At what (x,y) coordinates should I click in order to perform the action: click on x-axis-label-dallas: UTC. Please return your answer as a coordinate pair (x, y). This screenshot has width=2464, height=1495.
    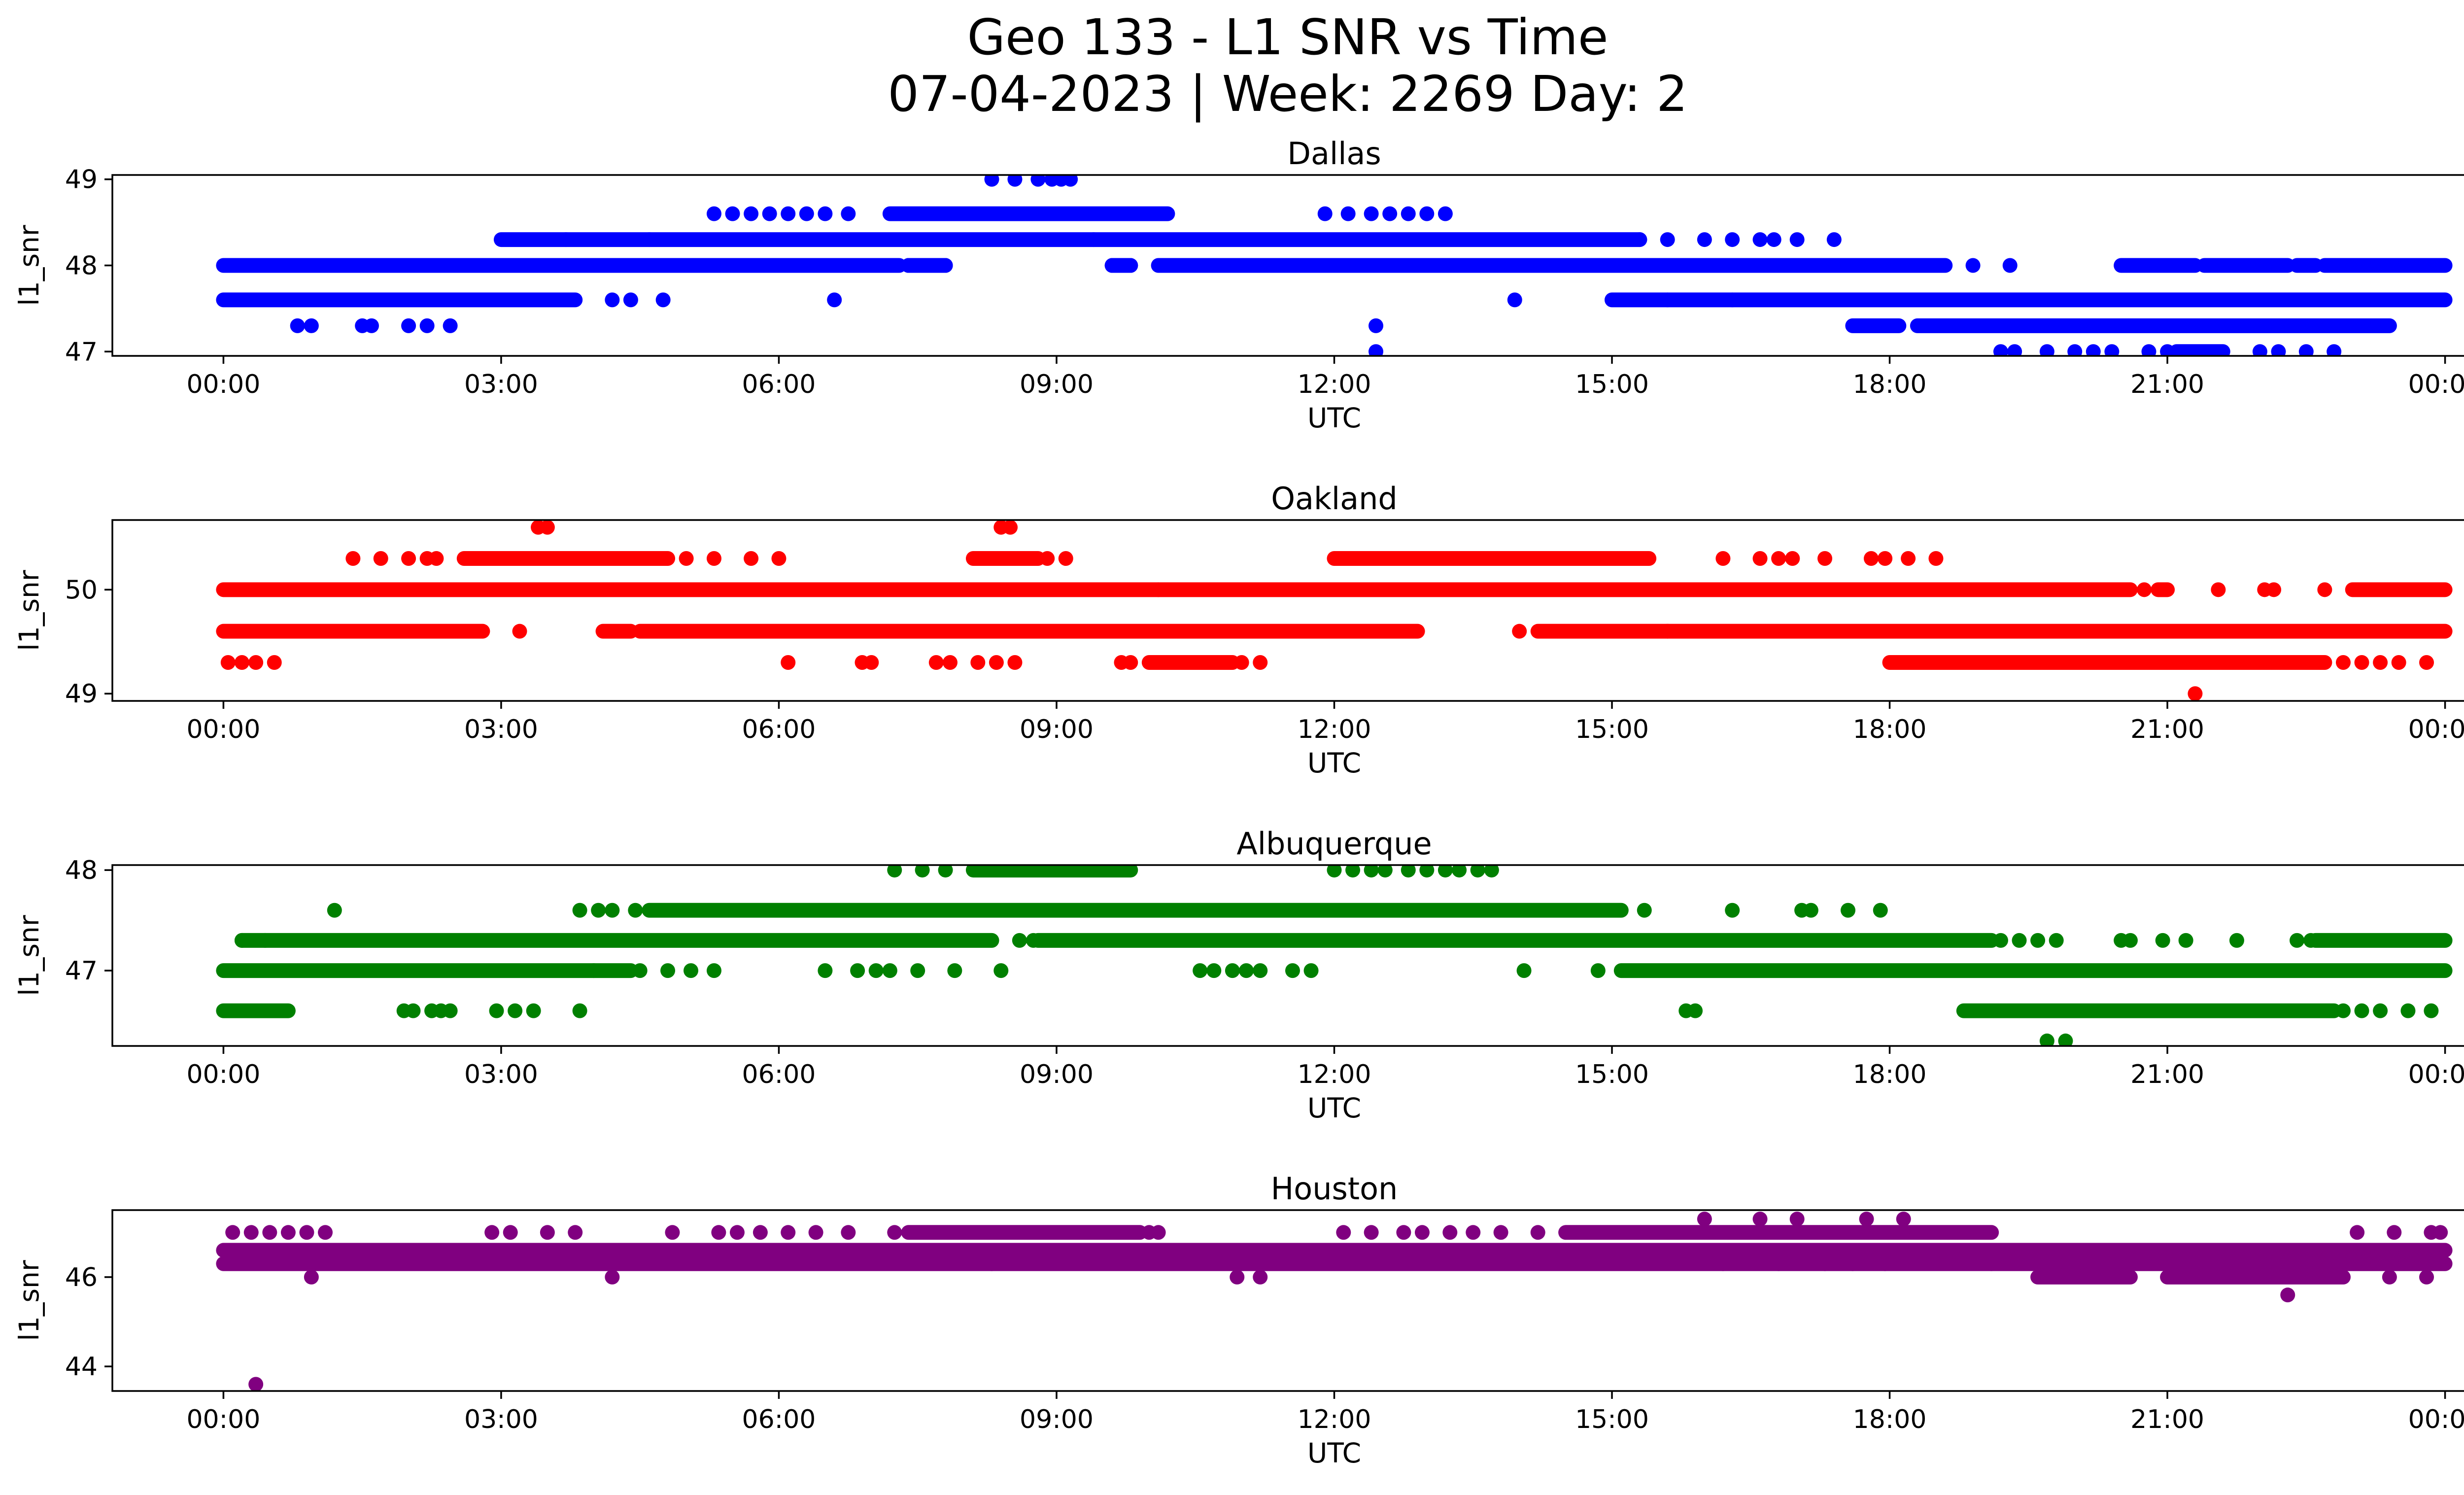
    Looking at the image, I should click on (1334, 418).